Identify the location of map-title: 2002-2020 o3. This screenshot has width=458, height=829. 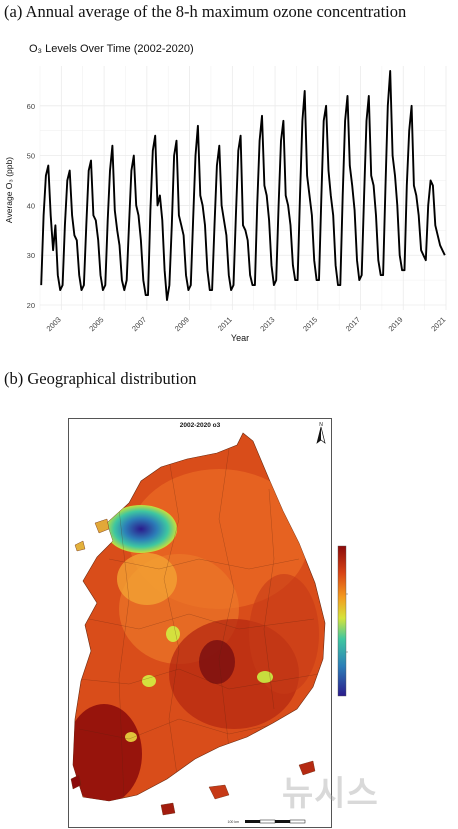
(200, 425).